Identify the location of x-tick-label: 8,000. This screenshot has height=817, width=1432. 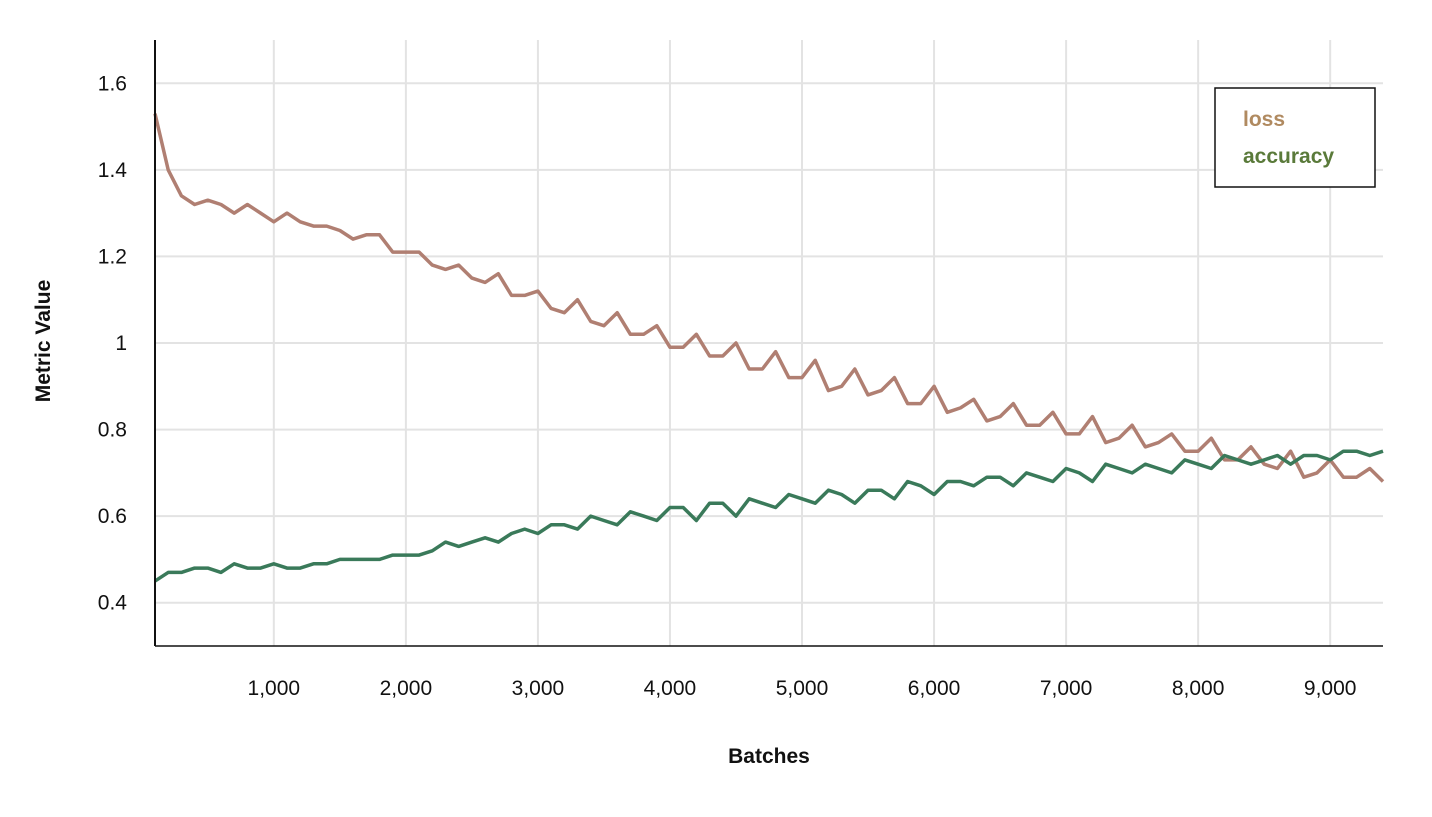
(1198, 688).